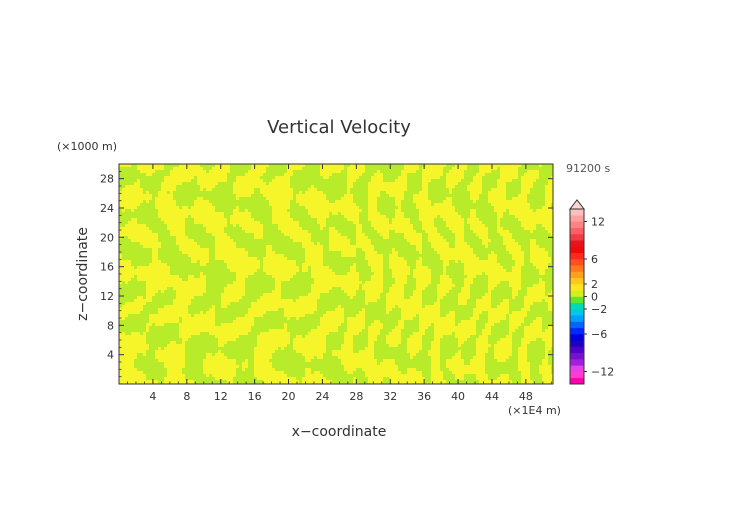 This screenshot has height=532, width=752. What do you see at coordinates (107, 267) in the screenshot?
I see `y-tick-label: 16` at bounding box center [107, 267].